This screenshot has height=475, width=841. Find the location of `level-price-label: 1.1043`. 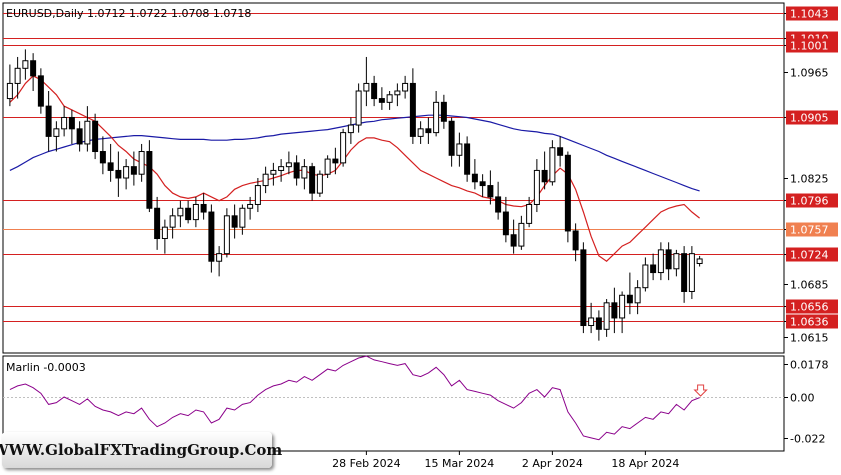

level-price-label: 1.1043 is located at coordinates (809, 14).